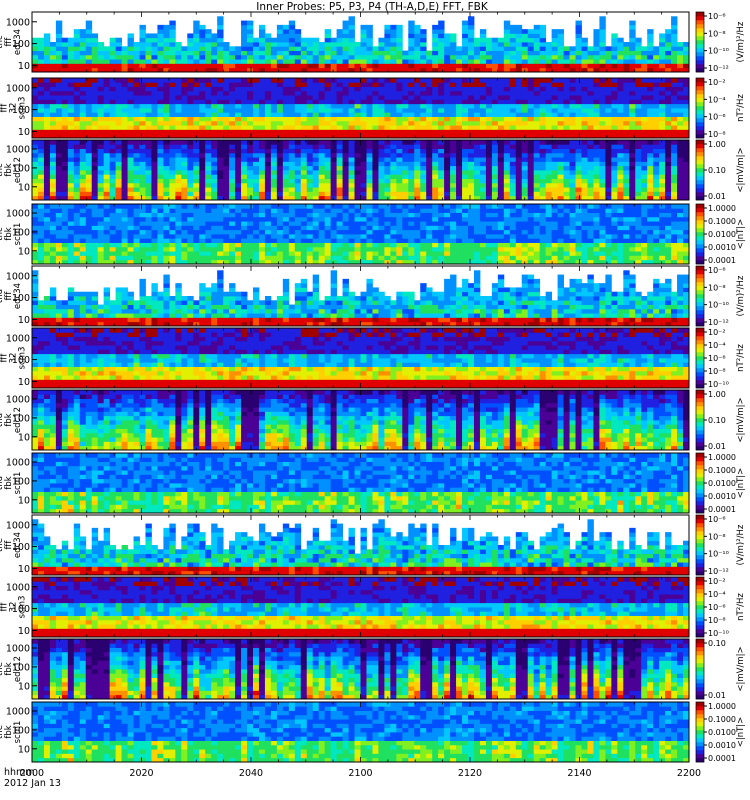  What do you see at coordinates (717, 695) in the screenshot?
I see `colorbar-tick-label: 0.01` at bounding box center [717, 695].